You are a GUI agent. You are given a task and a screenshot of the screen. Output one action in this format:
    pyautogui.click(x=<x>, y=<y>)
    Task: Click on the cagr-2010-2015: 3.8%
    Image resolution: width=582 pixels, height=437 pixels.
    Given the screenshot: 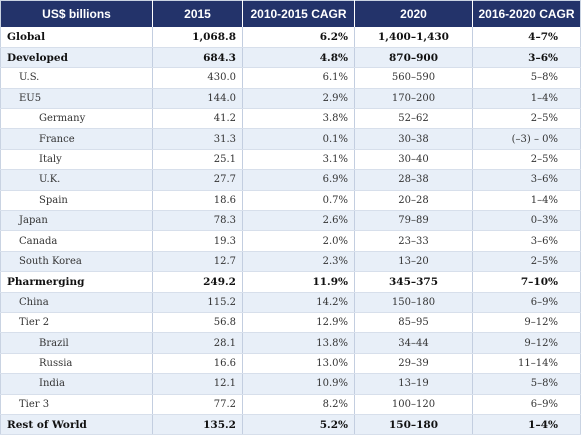 What is the action you would take?
    pyautogui.click(x=298, y=119)
    